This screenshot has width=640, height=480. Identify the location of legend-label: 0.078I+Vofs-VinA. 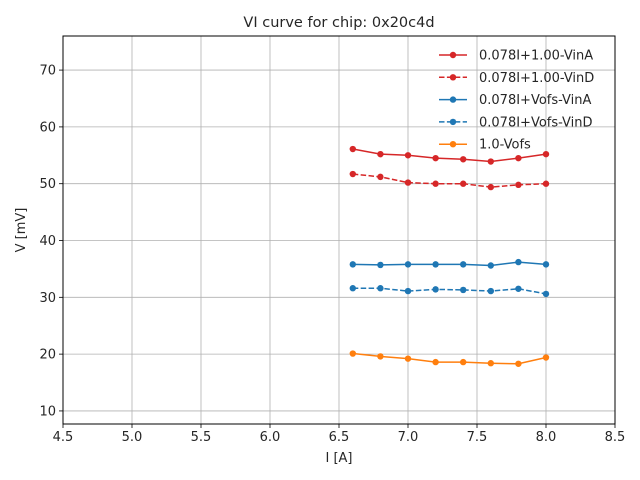
(535, 100).